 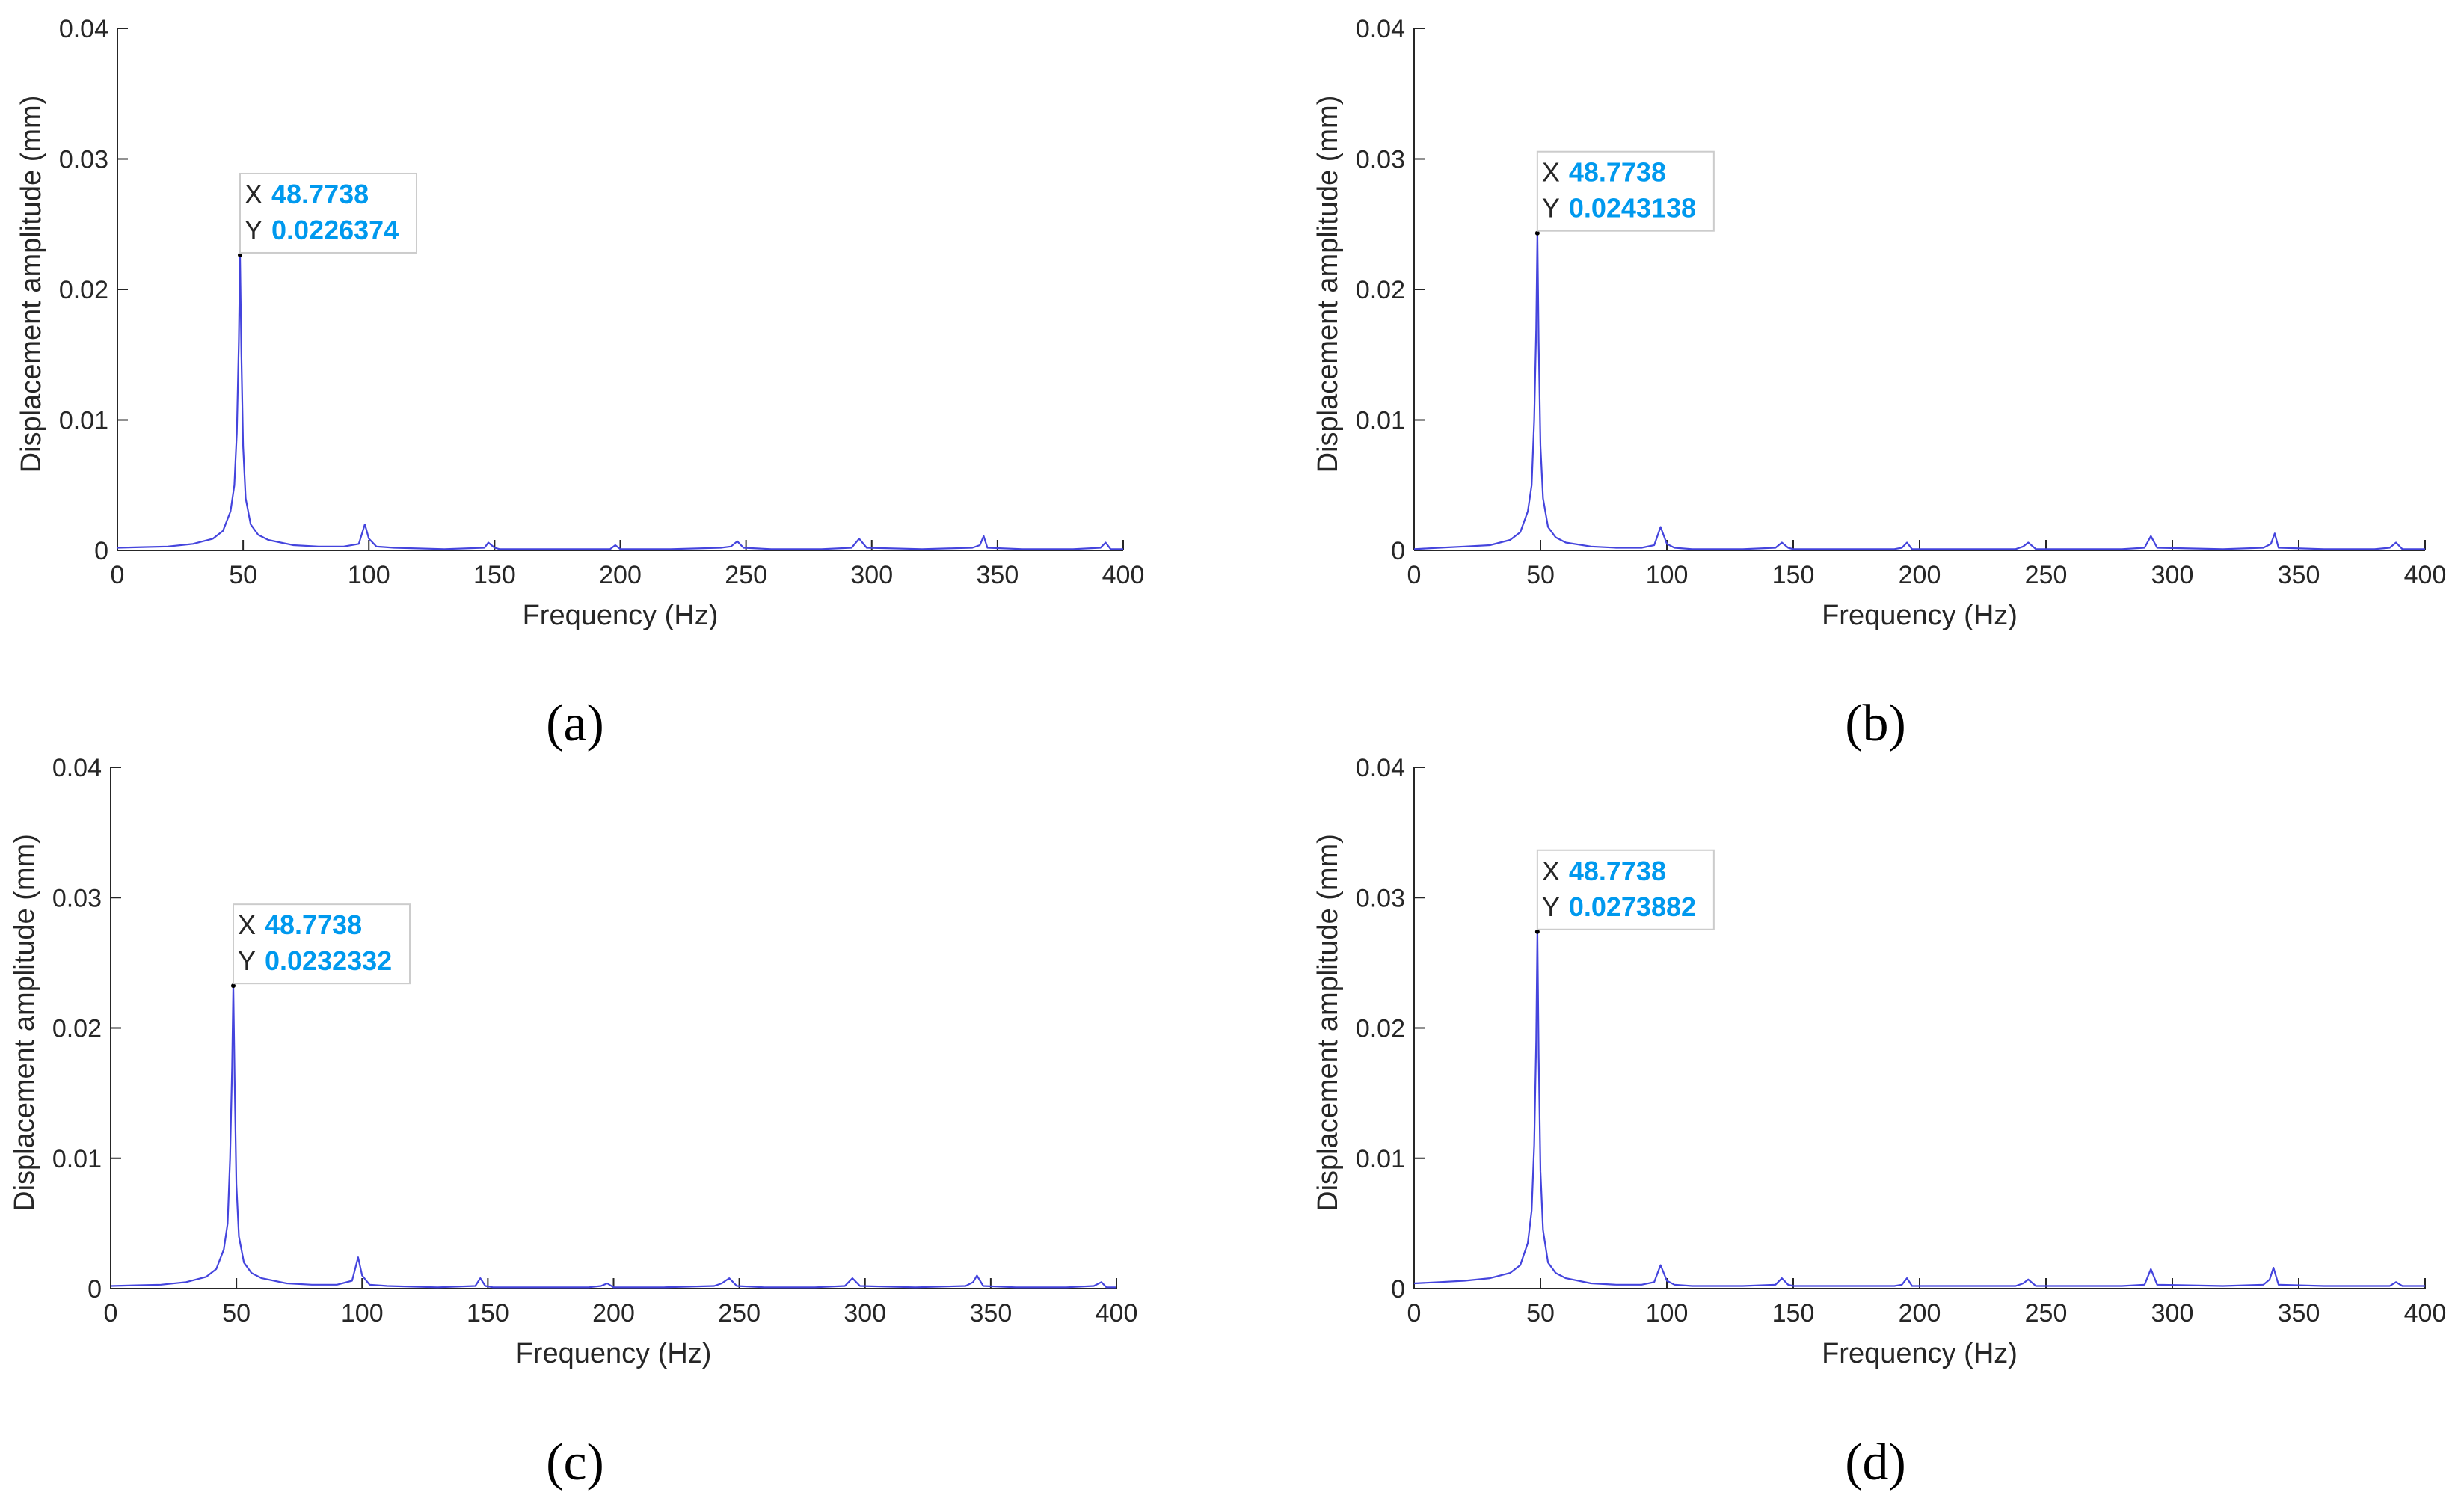 What do you see at coordinates (335, 230) in the screenshot?
I see `datatip-y-value: 0.0226374` at bounding box center [335, 230].